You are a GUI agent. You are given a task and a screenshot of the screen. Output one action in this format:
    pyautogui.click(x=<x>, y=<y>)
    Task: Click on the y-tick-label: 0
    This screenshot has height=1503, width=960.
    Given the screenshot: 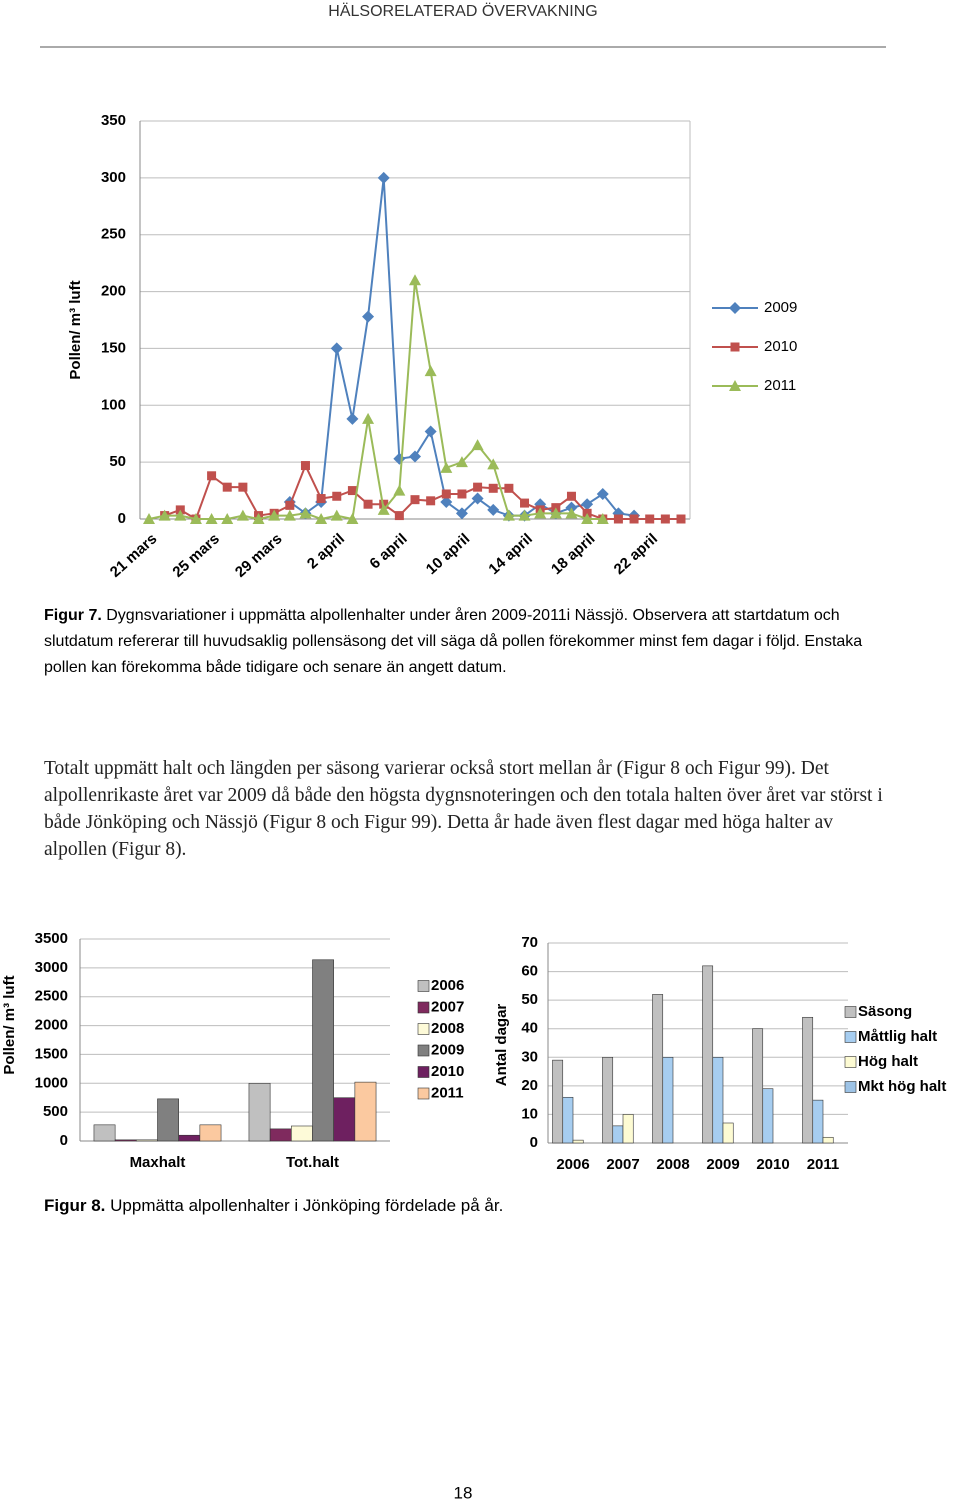 What is the action you would take?
    pyautogui.click(x=64, y=1140)
    